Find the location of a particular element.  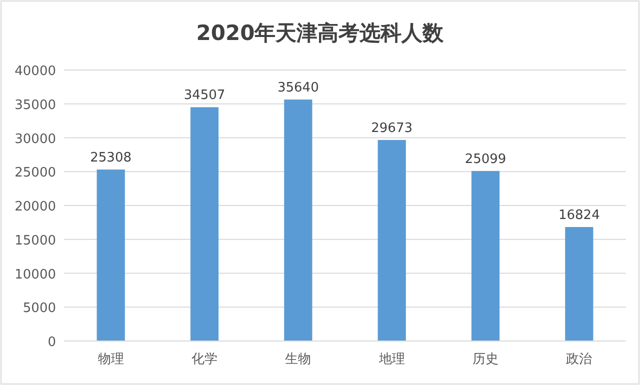

x-tick-label: 生物 is located at coordinates (298, 359).